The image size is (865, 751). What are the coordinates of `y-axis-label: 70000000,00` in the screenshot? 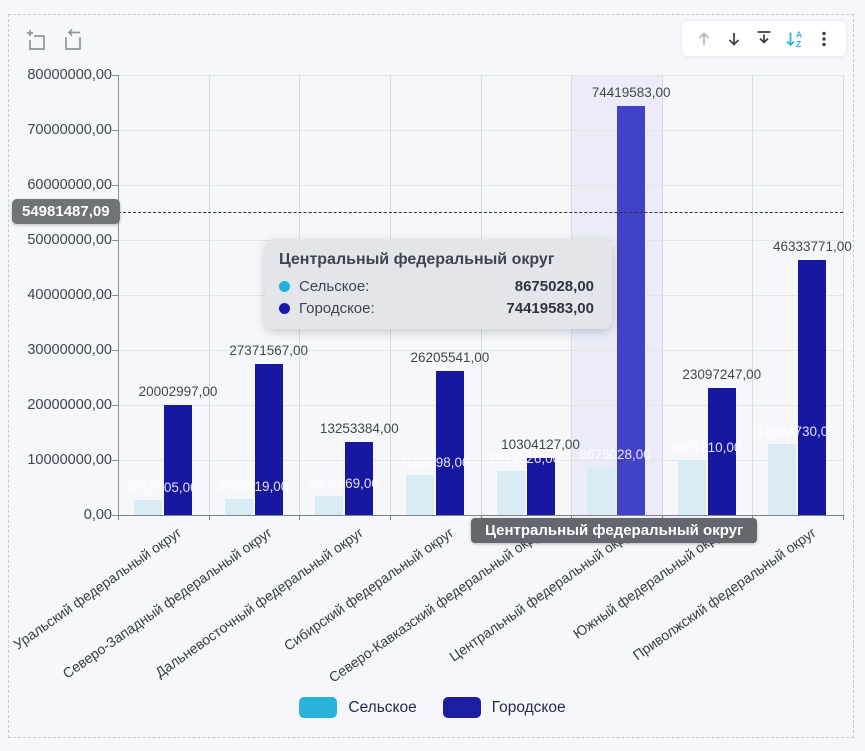 It's located at (69, 130).